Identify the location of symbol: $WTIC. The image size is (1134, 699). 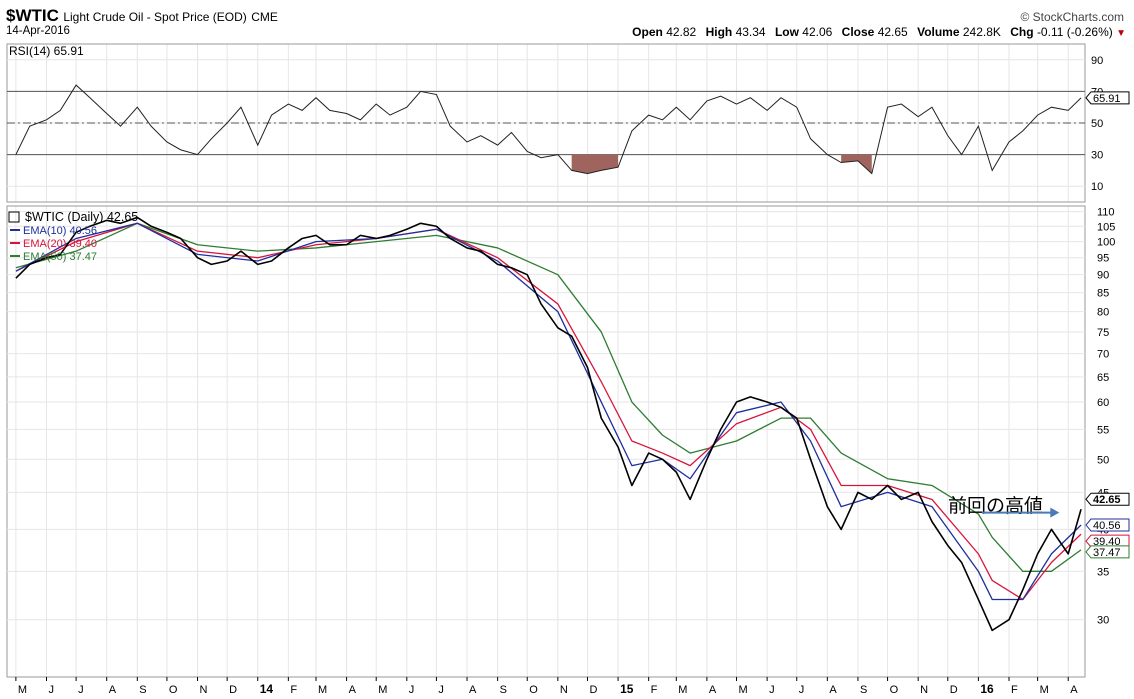
(32, 15).